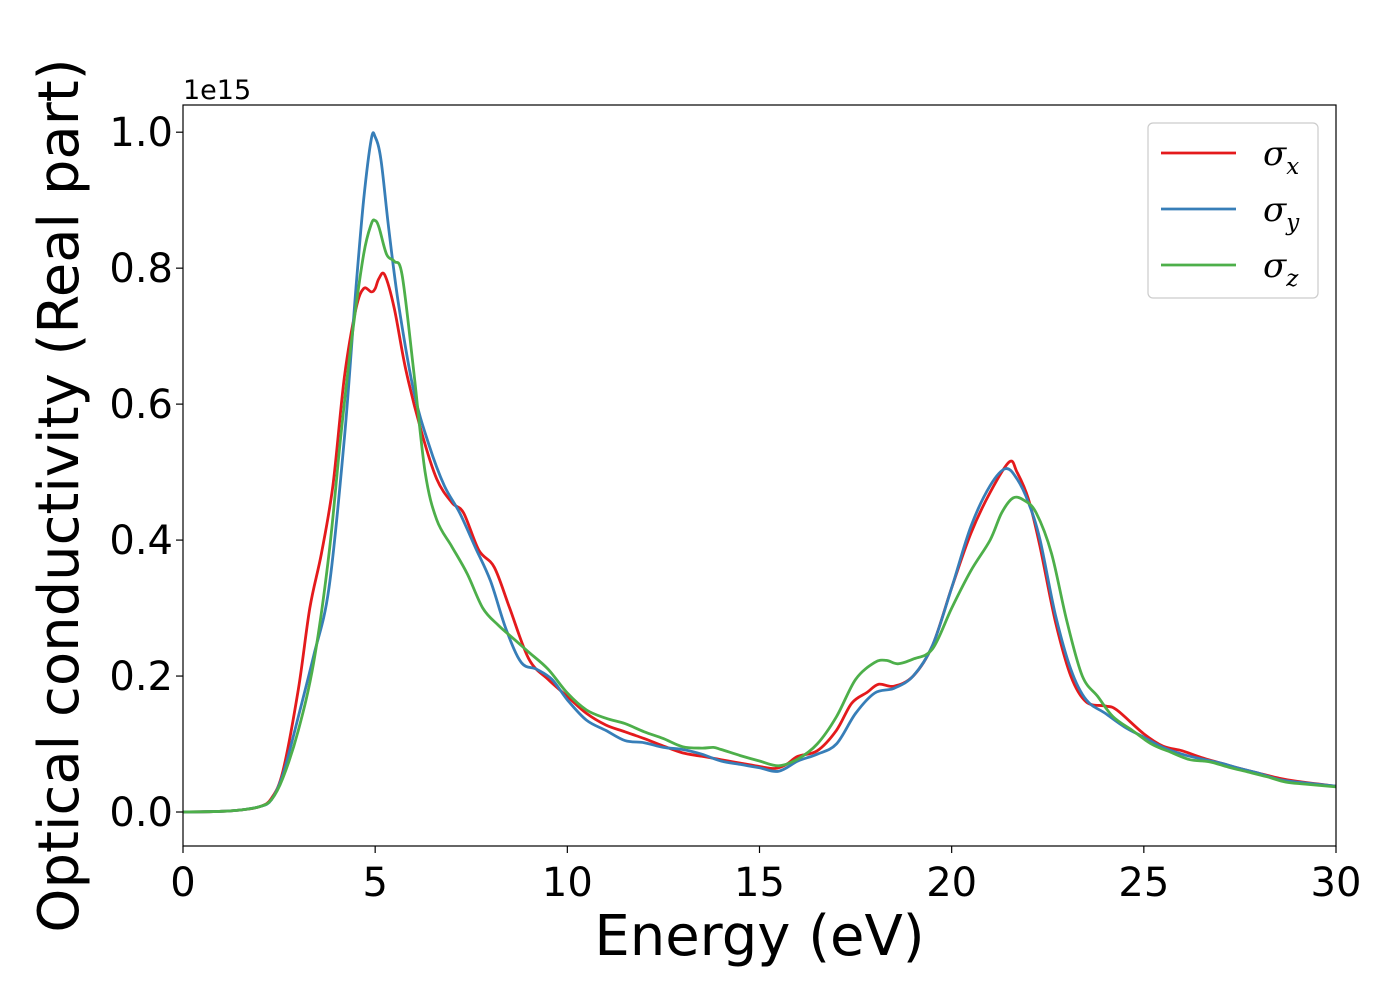 This screenshot has width=1400, height=1000. Describe the element at coordinates (1281, 269) in the screenshot. I see `legend-label-z: σz` at that location.